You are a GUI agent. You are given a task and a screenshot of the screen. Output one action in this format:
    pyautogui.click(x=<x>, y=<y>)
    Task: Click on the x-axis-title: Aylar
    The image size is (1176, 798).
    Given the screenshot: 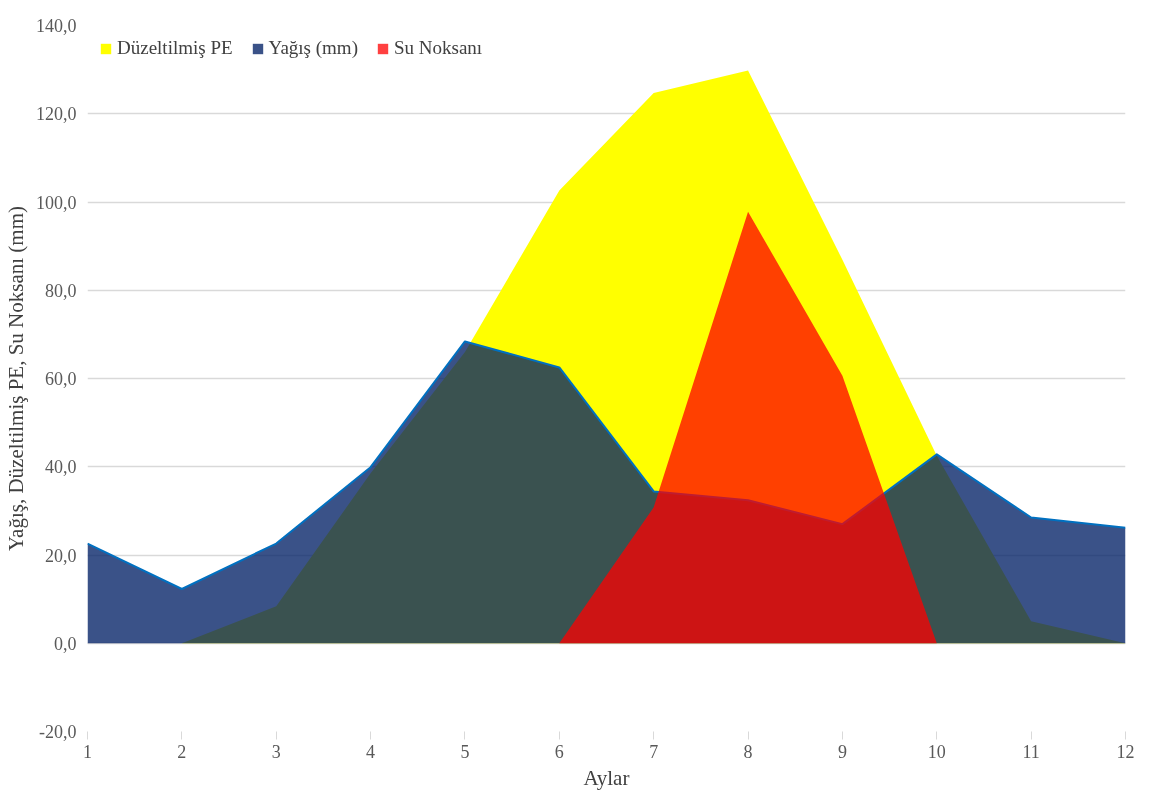 What is the action you would take?
    pyautogui.click(x=606, y=777)
    